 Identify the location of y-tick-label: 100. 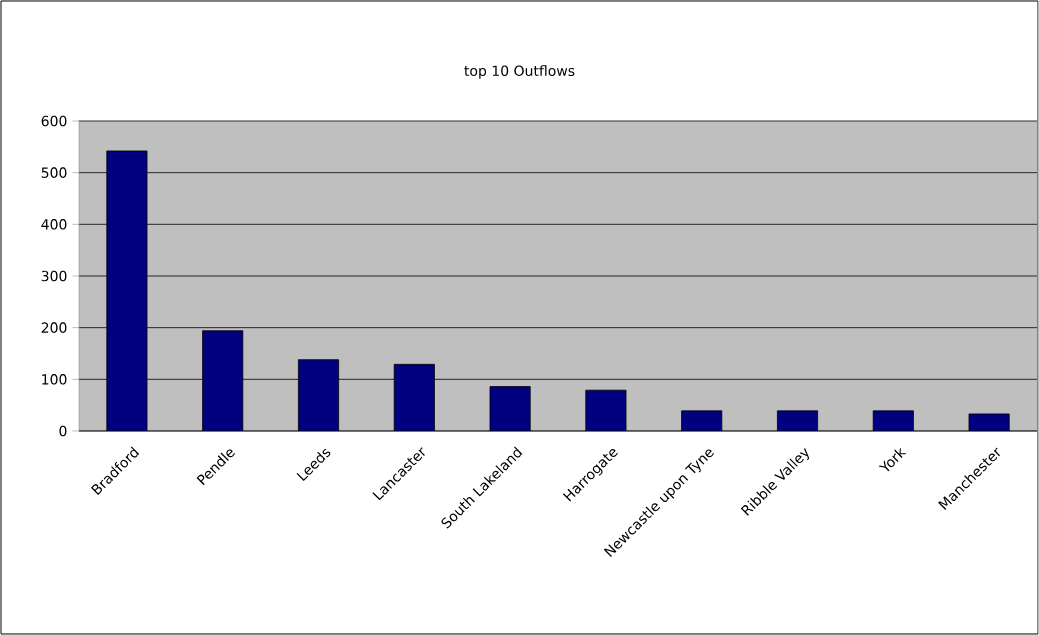
(54, 379).